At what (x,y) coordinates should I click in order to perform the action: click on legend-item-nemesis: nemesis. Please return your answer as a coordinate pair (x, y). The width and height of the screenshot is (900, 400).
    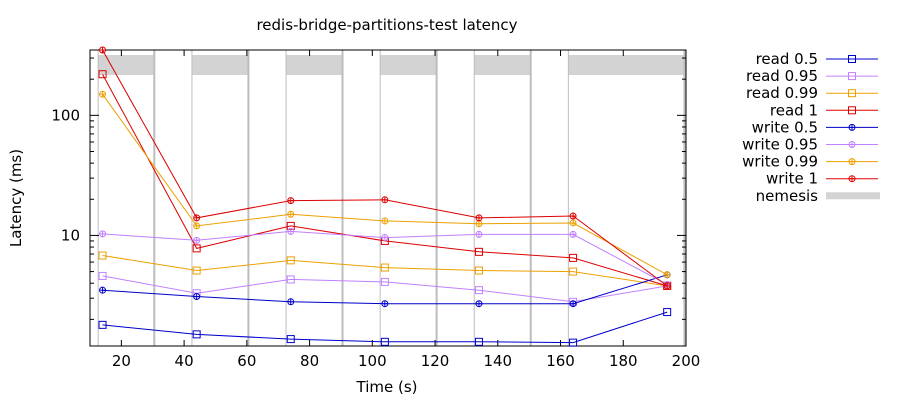
    Looking at the image, I should click on (818, 196).